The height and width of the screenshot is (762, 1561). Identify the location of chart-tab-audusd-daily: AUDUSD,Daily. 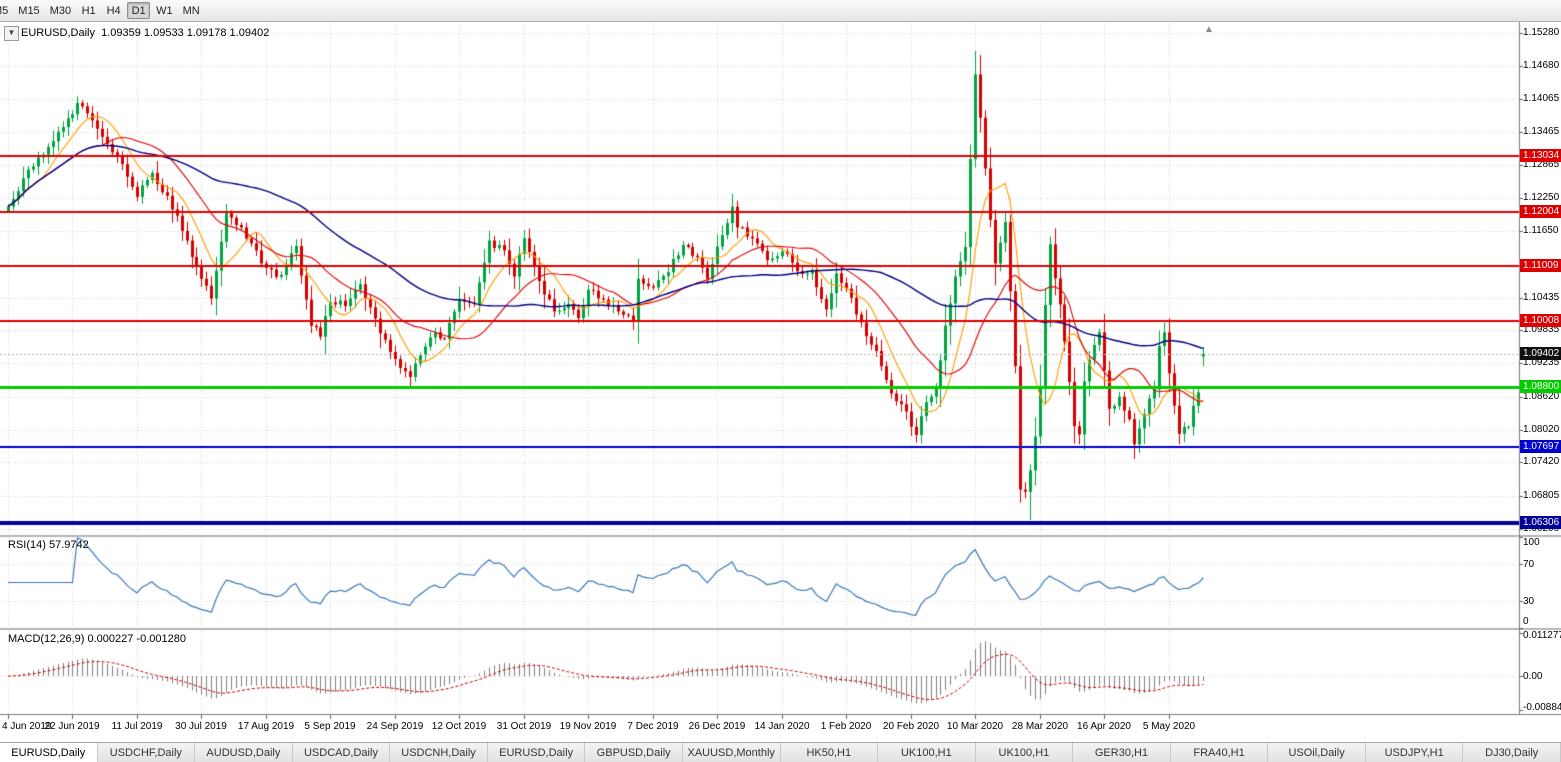
(244, 752).